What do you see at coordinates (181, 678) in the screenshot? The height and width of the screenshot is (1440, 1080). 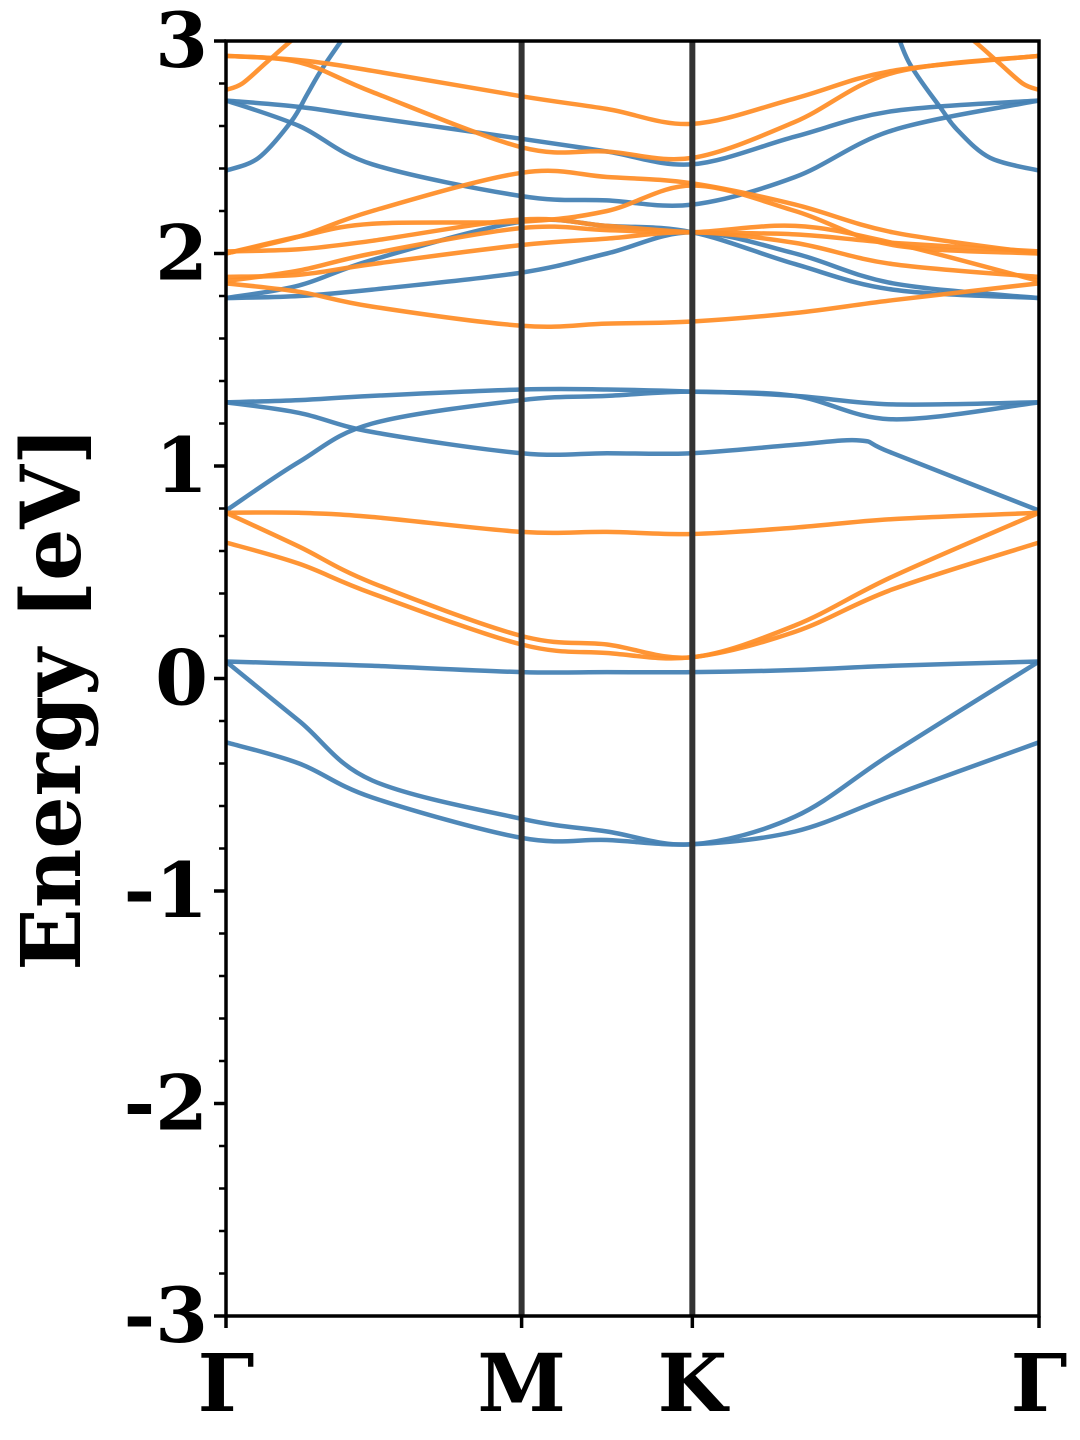 I see `y-tick-label: 0` at bounding box center [181, 678].